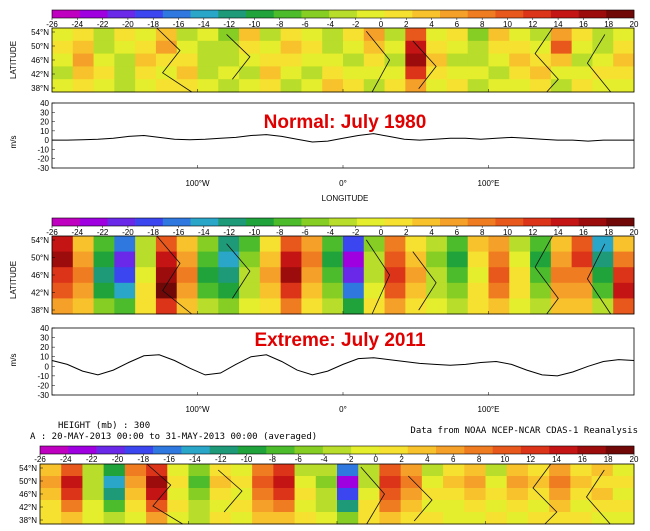 The width and height of the screenshot is (650, 531). What do you see at coordinates (255, 24) in the screenshot?
I see `colorbar-tick-label: -10` at bounding box center [255, 24].